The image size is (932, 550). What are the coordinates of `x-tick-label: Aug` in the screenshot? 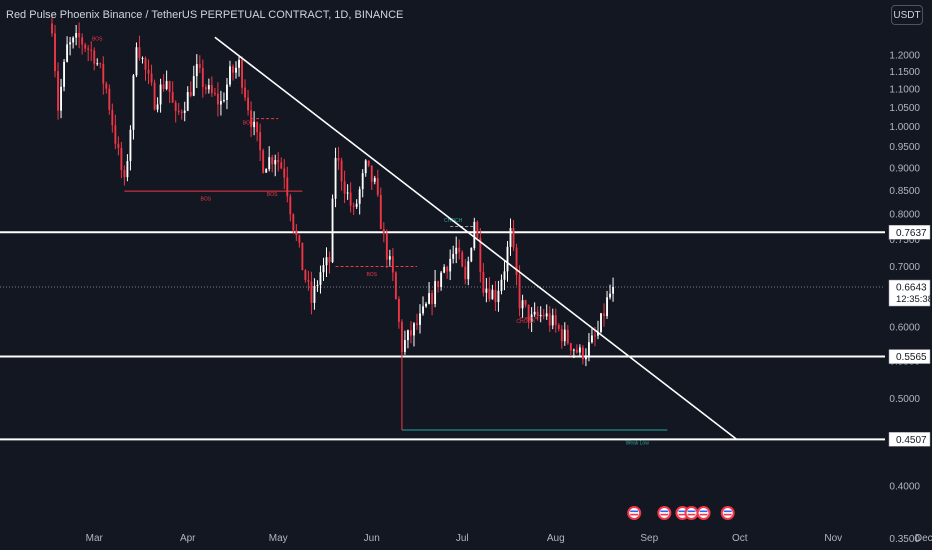 It's located at (556, 538).